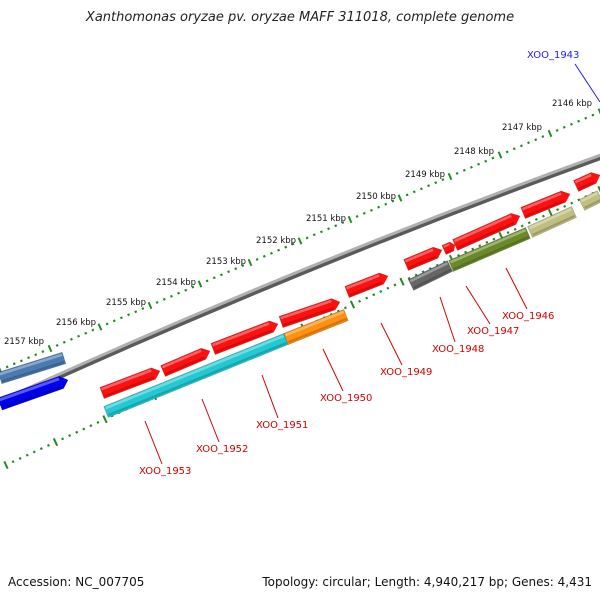 This screenshot has height=600, width=600. Describe the element at coordinates (458, 349) in the screenshot. I see `gene-label: XOO_1948` at that location.